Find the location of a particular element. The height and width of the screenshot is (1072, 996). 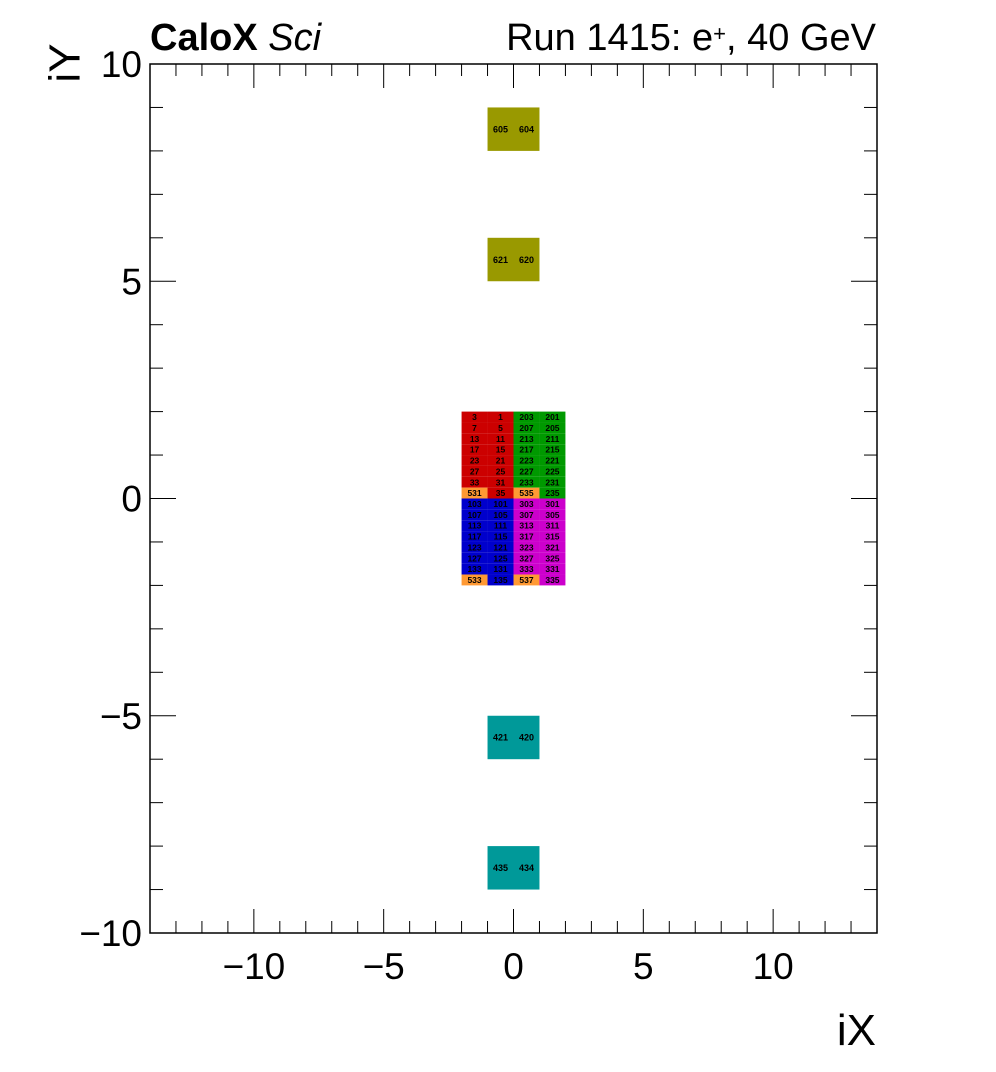

cell-label-205: 205 is located at coordinates (552, 428).